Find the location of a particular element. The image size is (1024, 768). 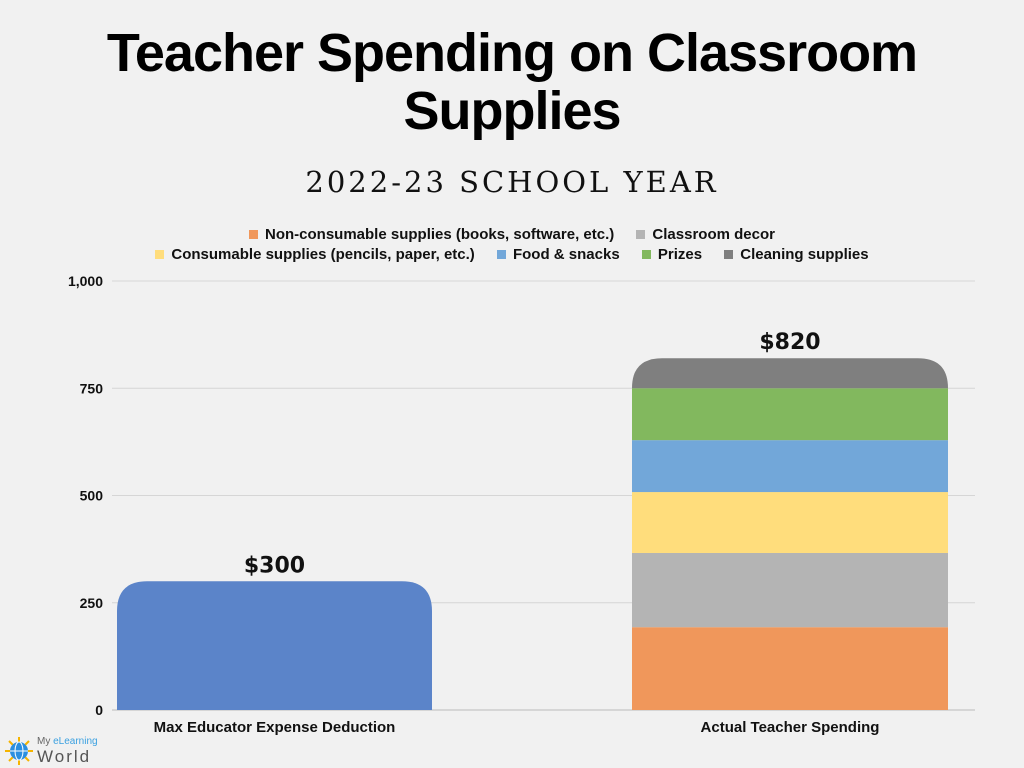

y-tick-label: 1,000 is located at coordinates (85, 281).